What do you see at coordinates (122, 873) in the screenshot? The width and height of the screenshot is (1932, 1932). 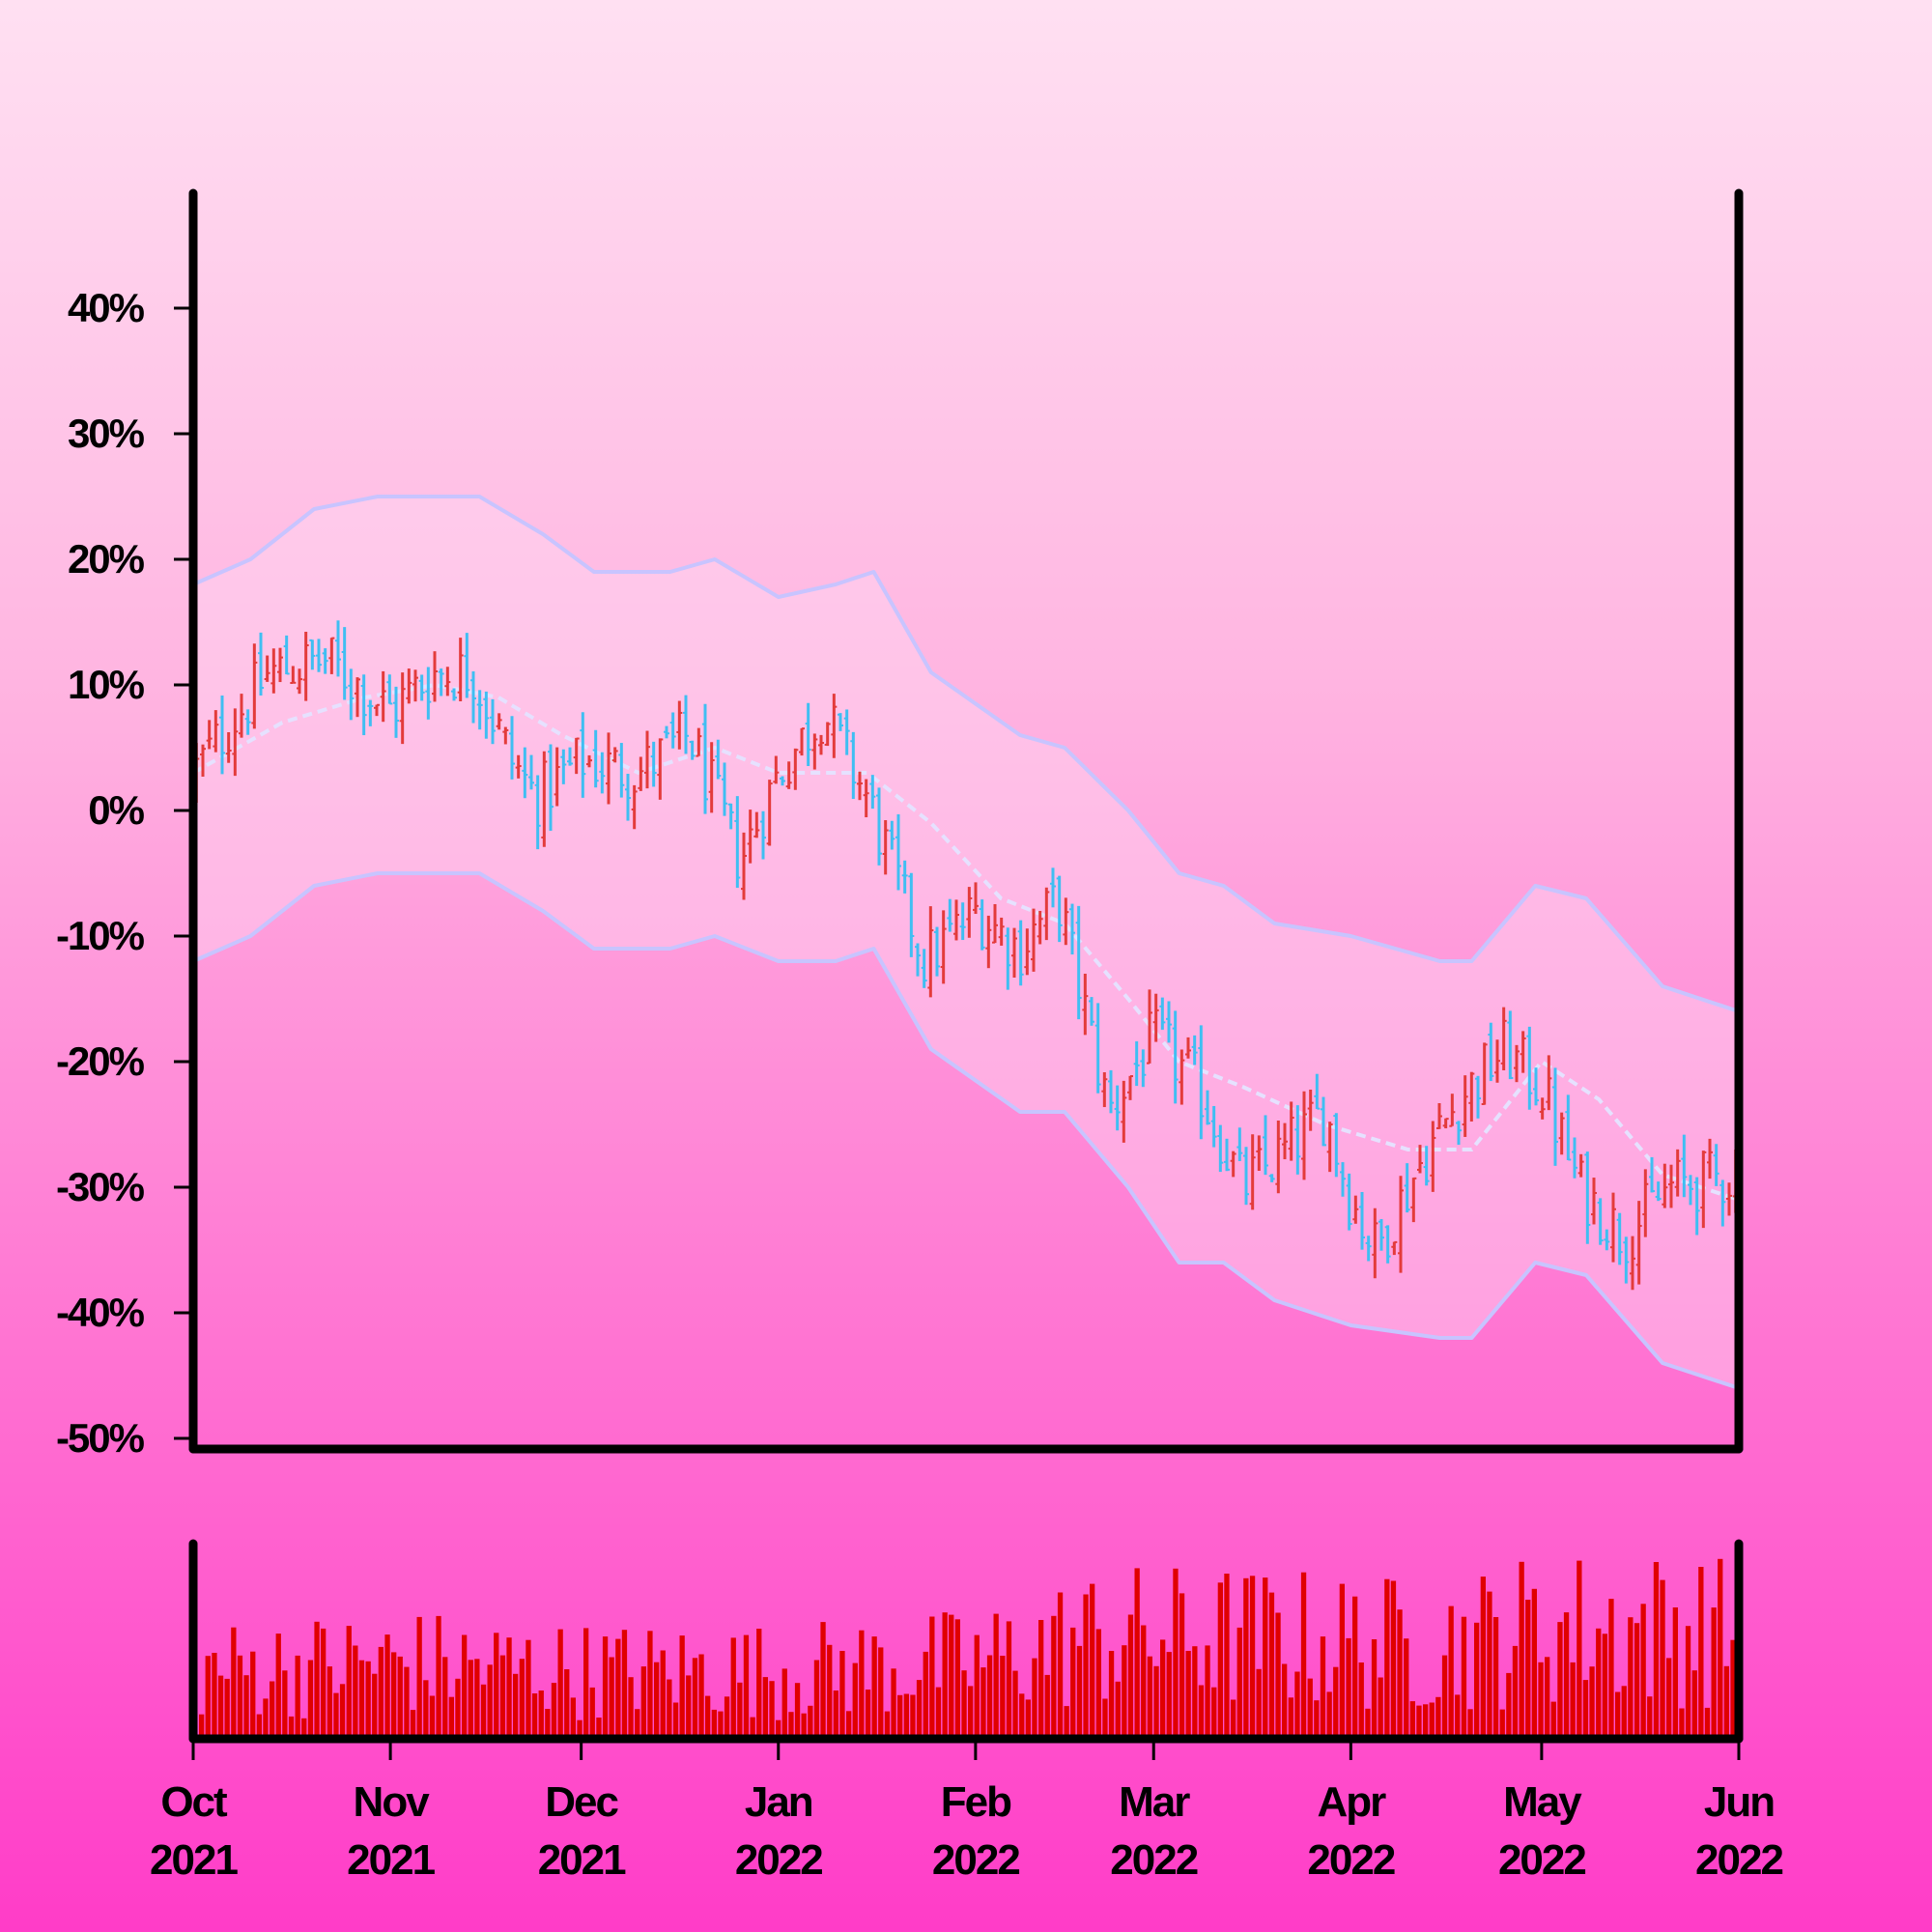 I see `y-axis-ticks: 40% 30% 20% 10% 0% -10% -20% -30% -40% -50%` at bounding box center [122, 873].